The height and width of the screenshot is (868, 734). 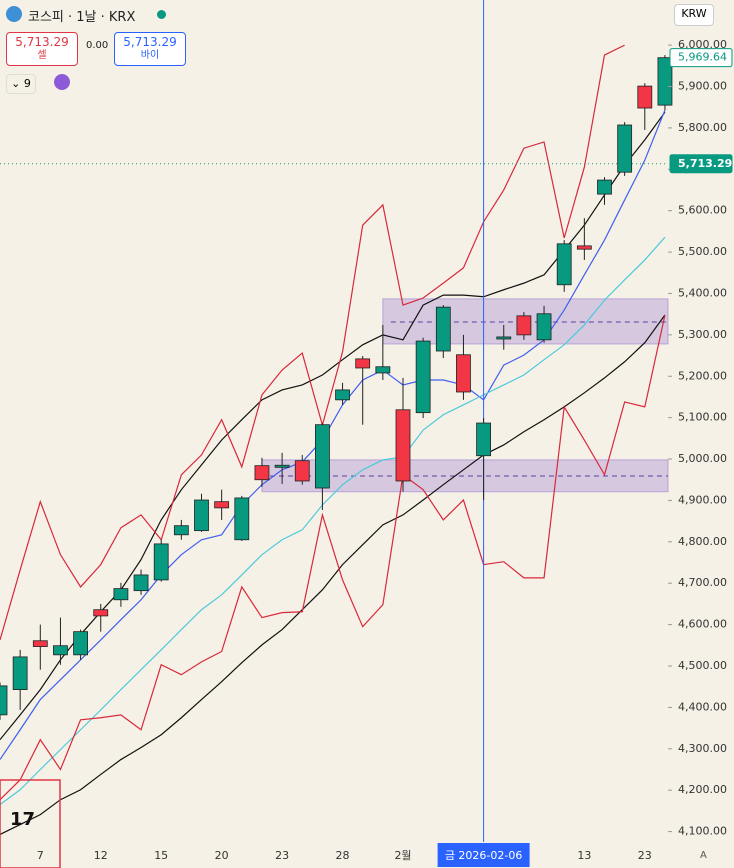 What do you see at coordinates (694, 15) in the screenshot?
I see `currency: KRW` at bounding box center [694, 15].